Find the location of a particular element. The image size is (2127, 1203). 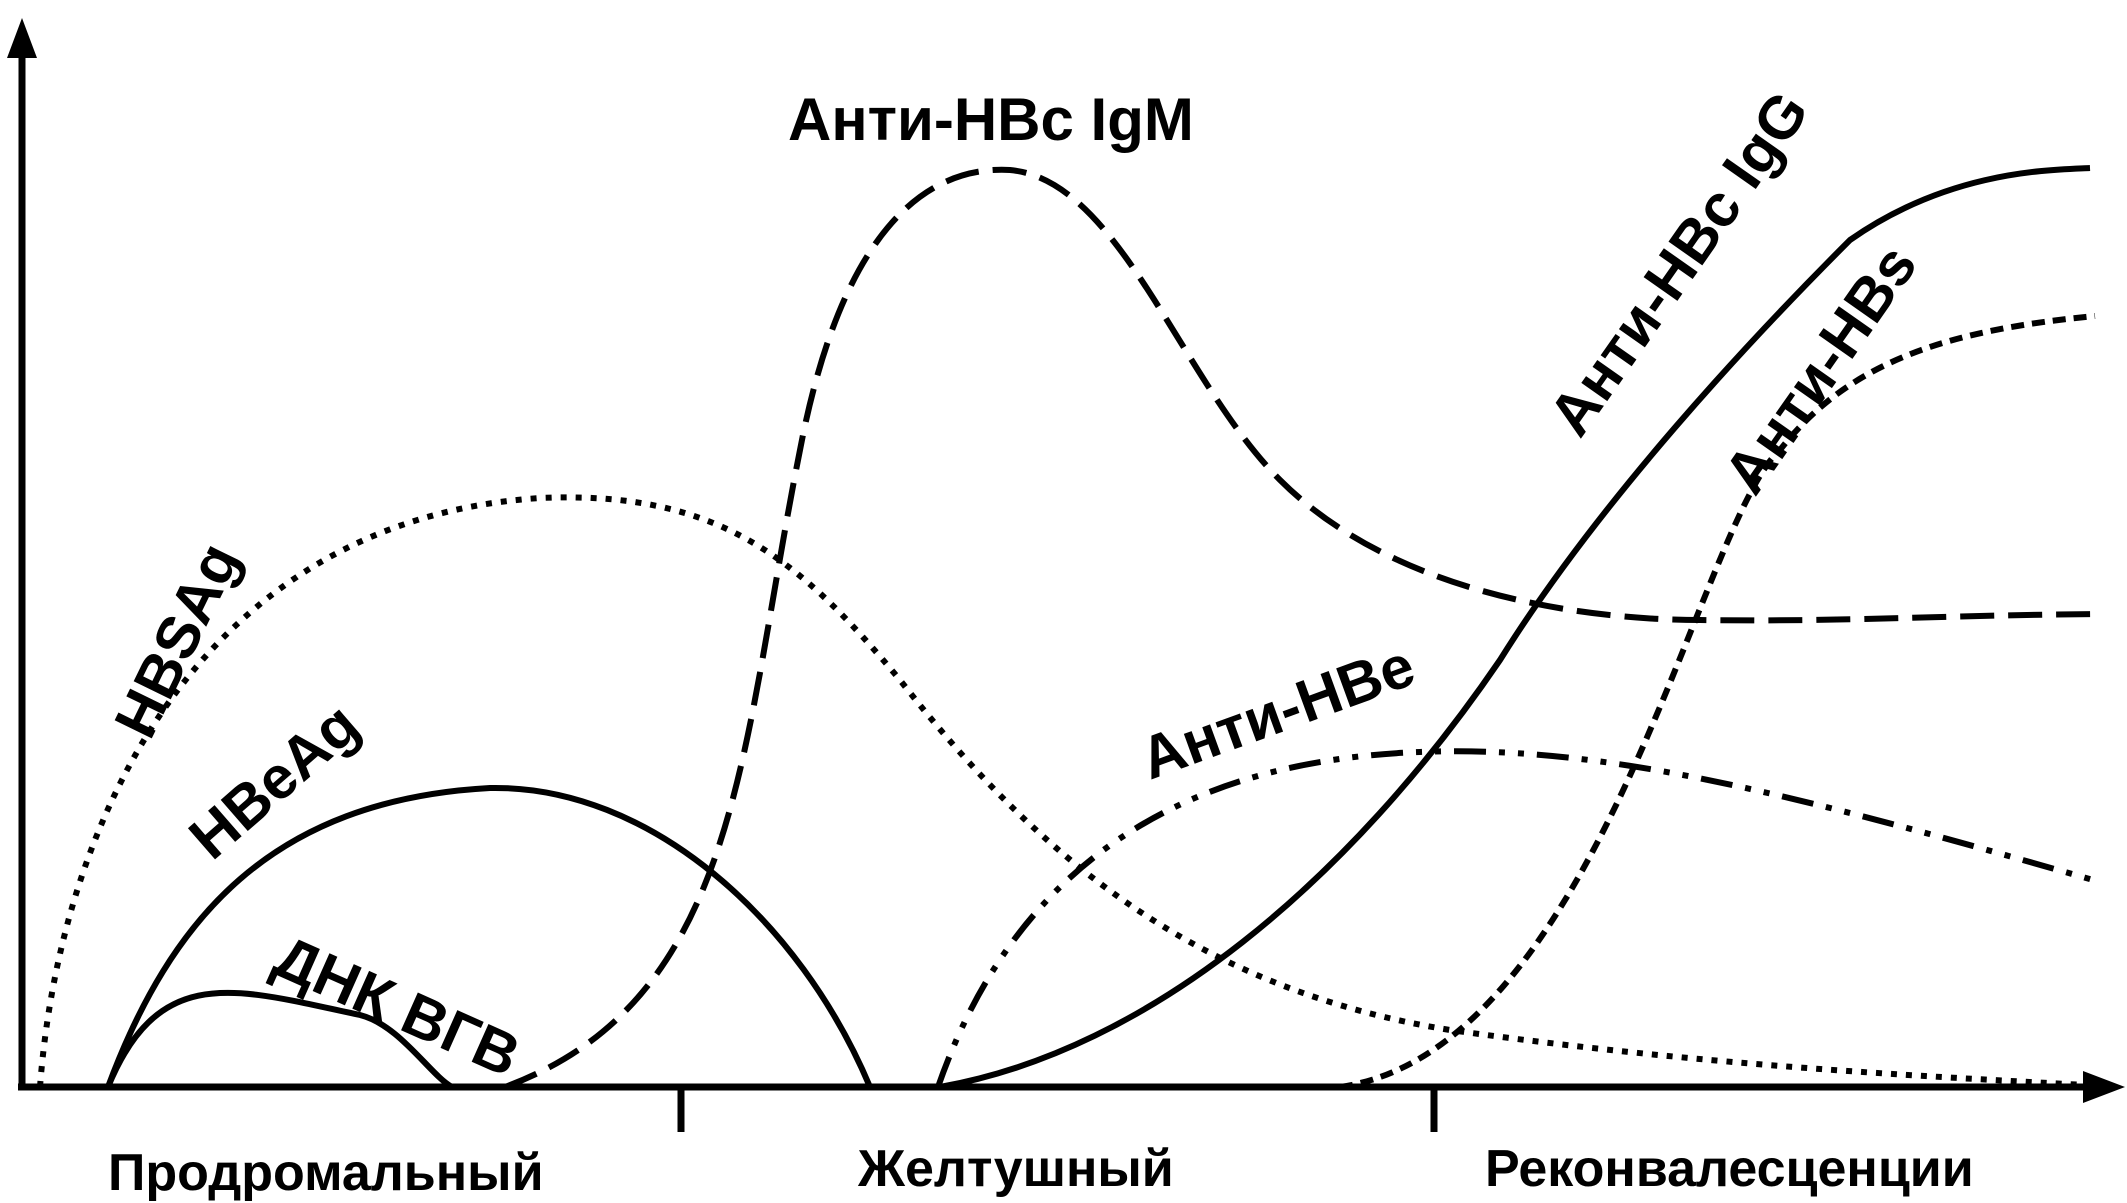

phase-label-icteric: Желтушный is located at coordinates (1015, 1169).